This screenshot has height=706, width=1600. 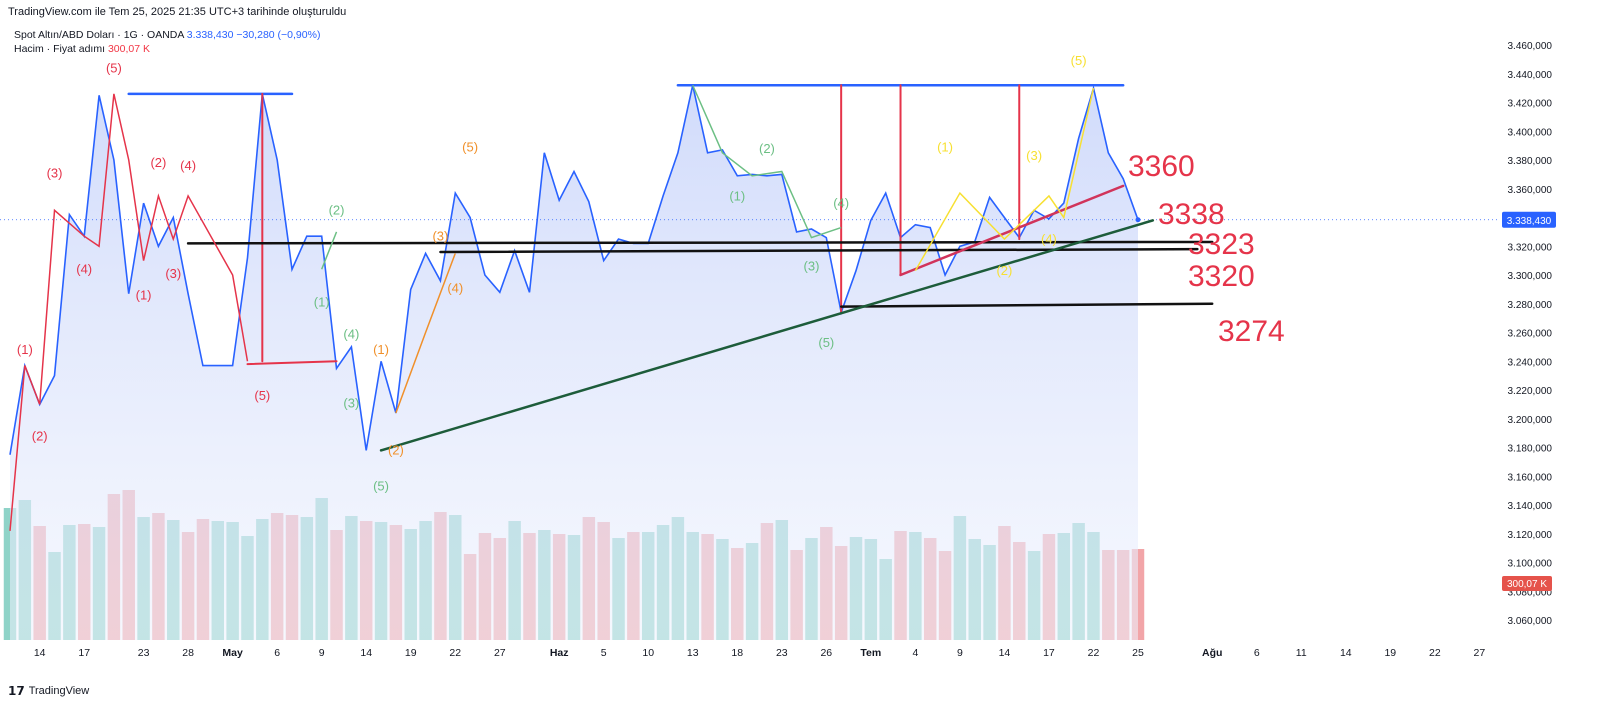 What do you see at coordinates (1530, 362) in the screenshot?
I see `y-tick-label: 3.240,000` at bounding box center [1530, 362].